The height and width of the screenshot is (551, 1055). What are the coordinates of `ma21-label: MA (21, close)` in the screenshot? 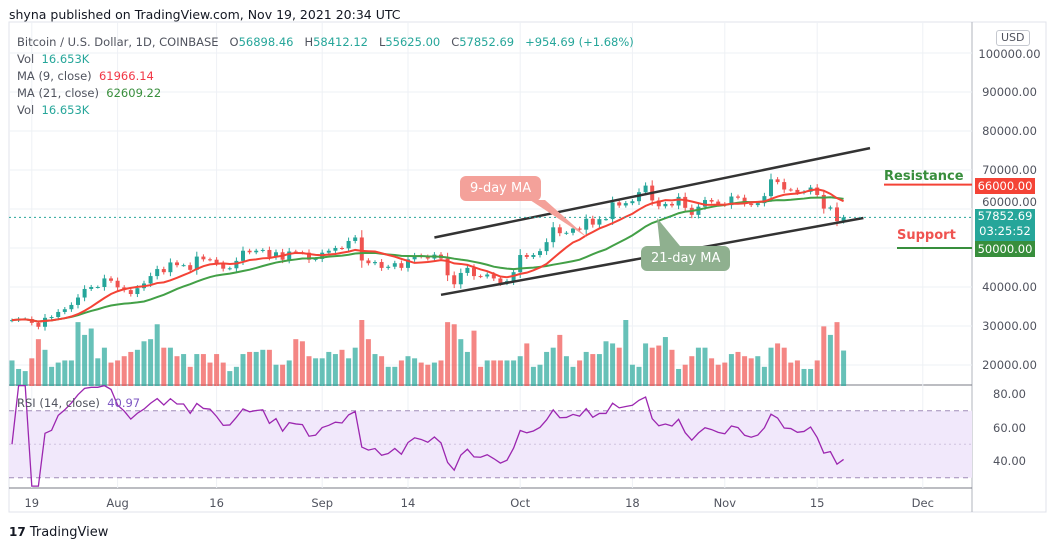 It's located at (58, 93).